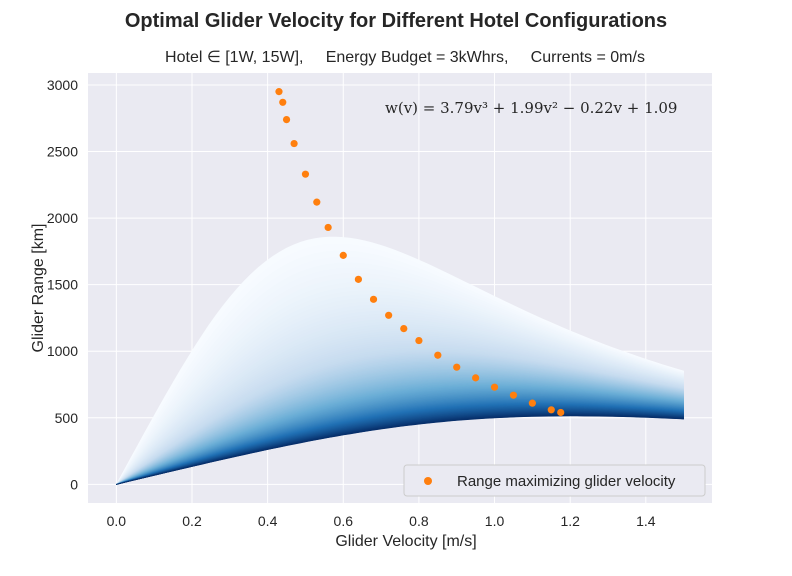 The image size is (792, 576). What do you see at coordinates (531, 108) in the screenshot?
I see `power-model-annotation: w(v) = 3.79v³ + 1.99v² − 0.22v + 1.09` at bounding box center [531, 108].